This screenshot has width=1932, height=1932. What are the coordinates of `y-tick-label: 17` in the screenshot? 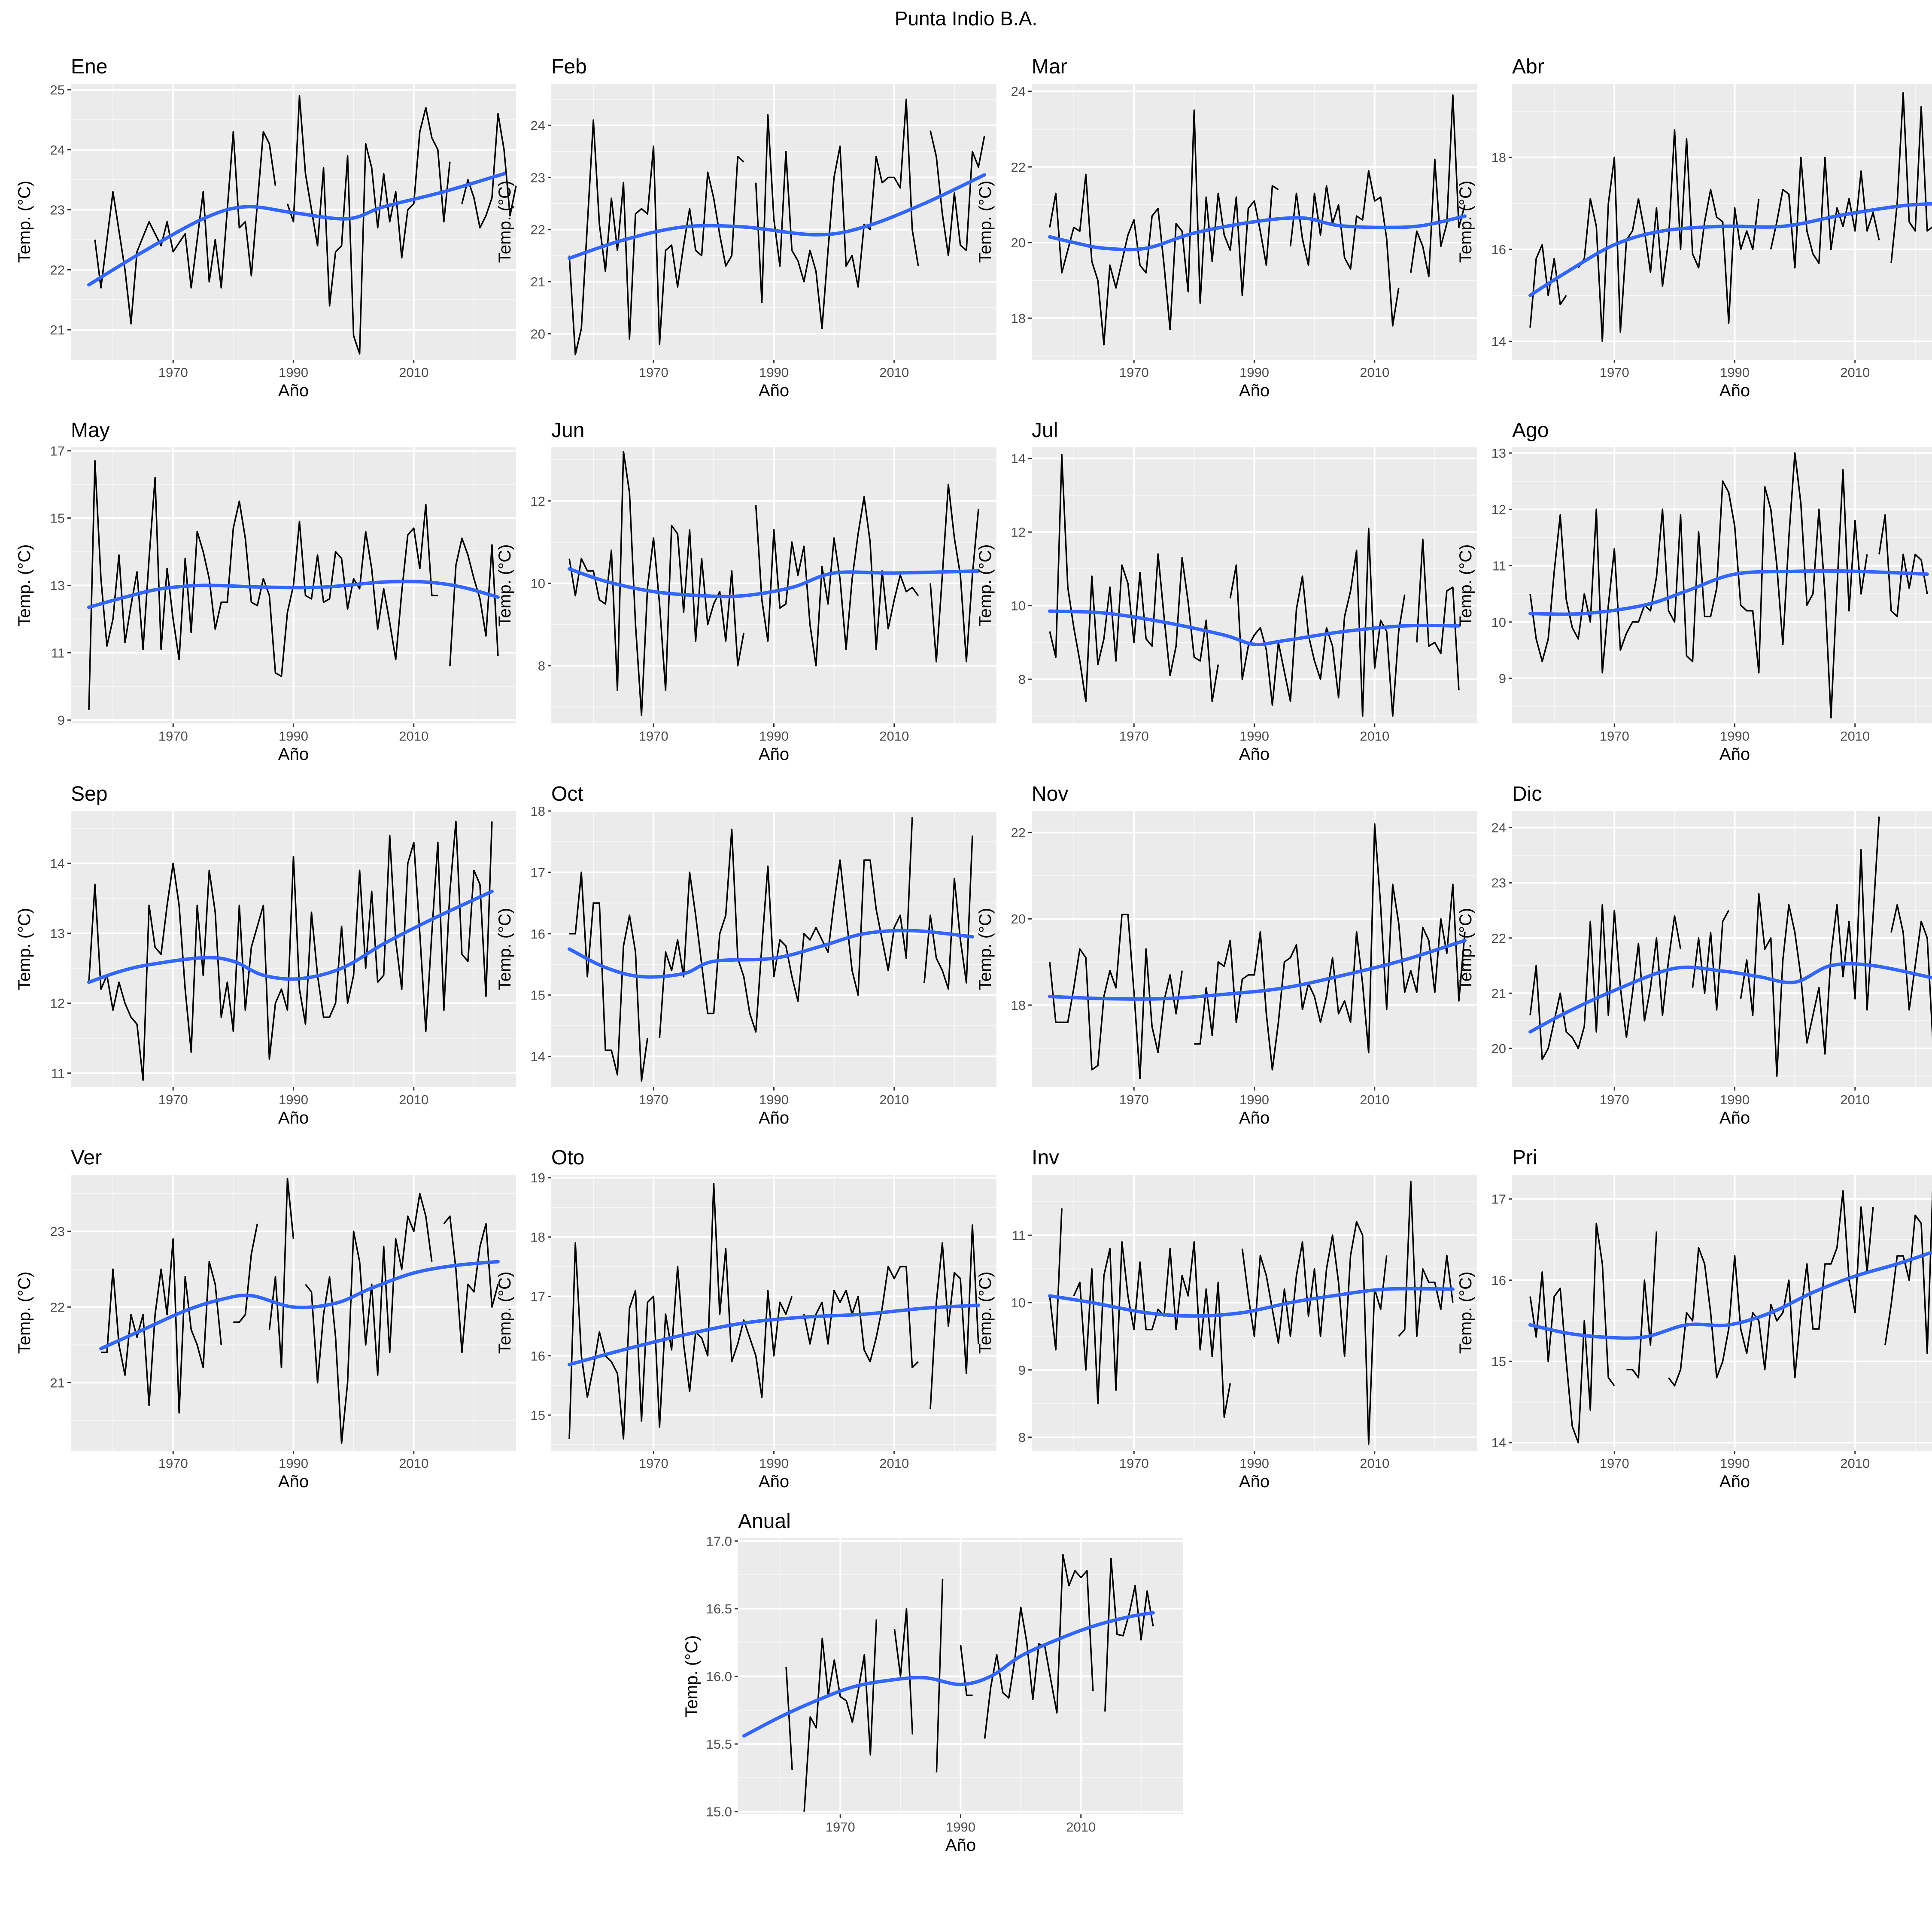 It's located at (58, 452).